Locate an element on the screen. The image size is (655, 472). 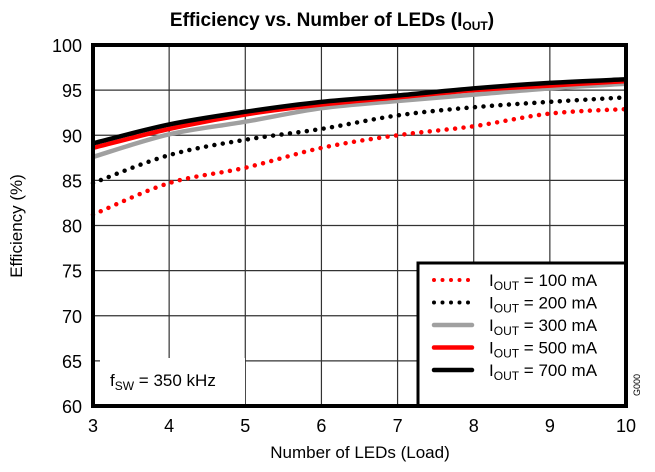
annotation-background is located at coordinates (172, 381).